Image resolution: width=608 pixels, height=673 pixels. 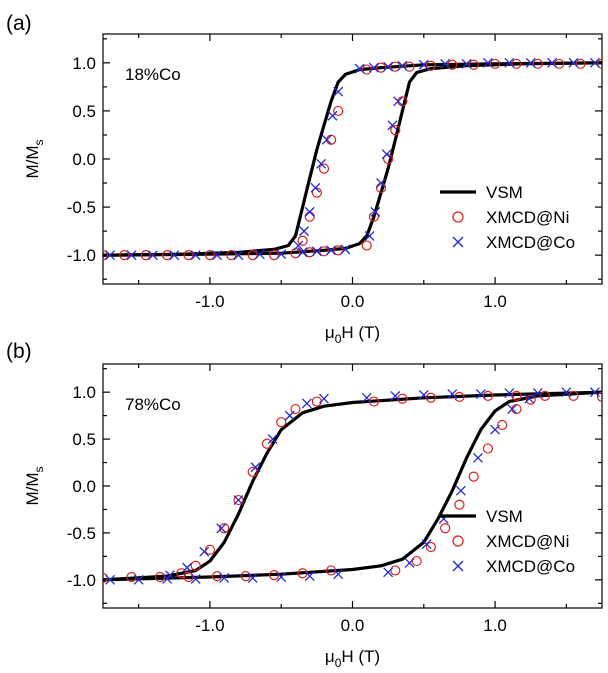 I want to click on y-tick-label: -1.0, so click(x=81, y=255).